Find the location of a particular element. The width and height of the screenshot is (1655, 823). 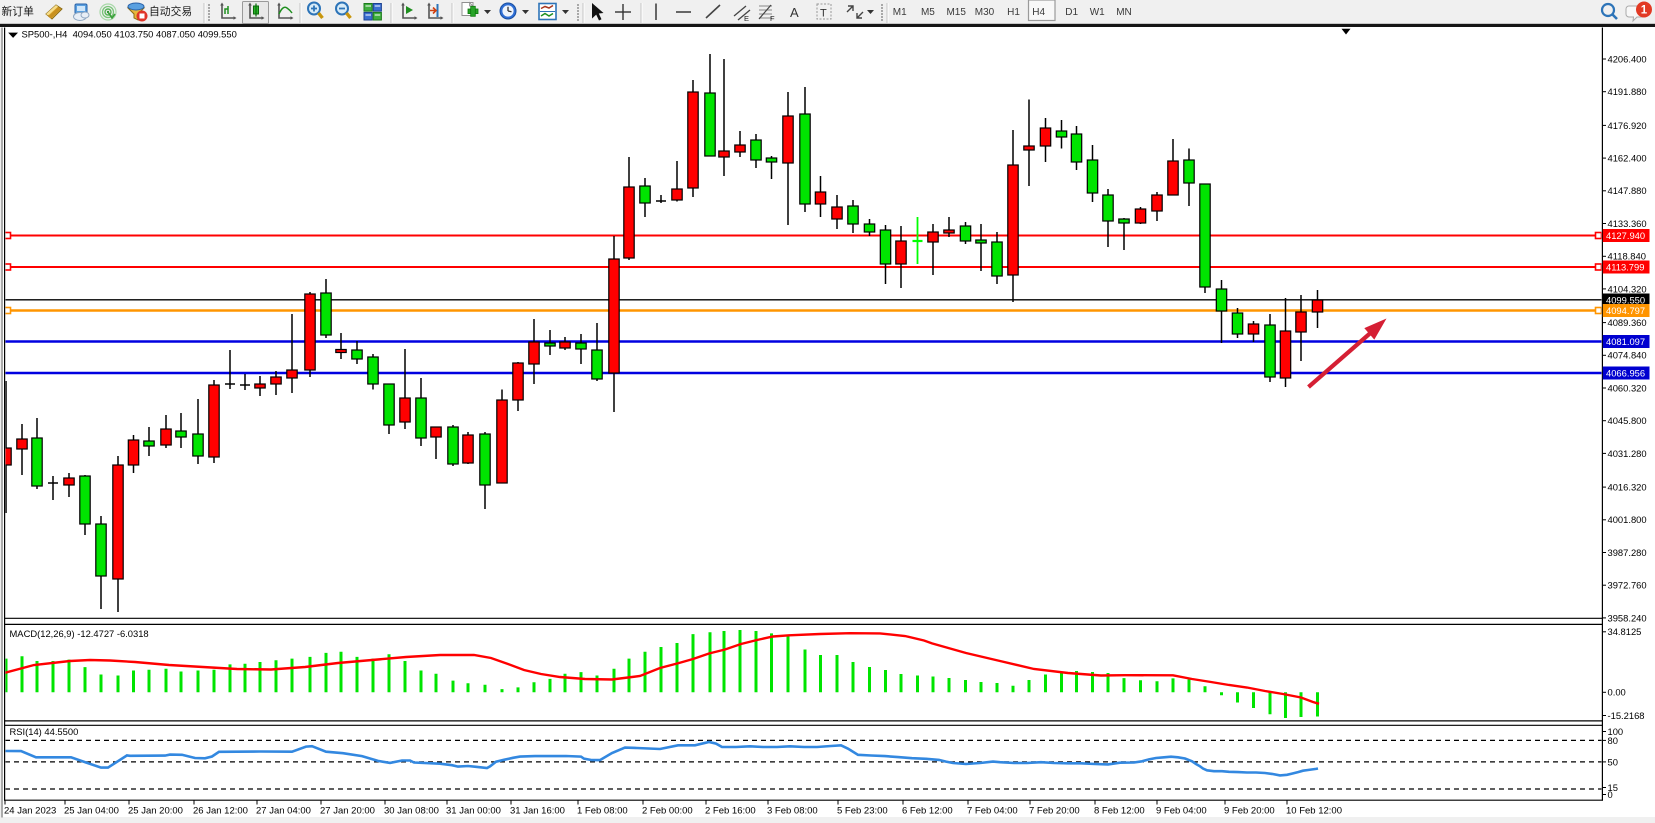

svg-text: 7 Feb 20:00 is located at coordinates (1054, 811).